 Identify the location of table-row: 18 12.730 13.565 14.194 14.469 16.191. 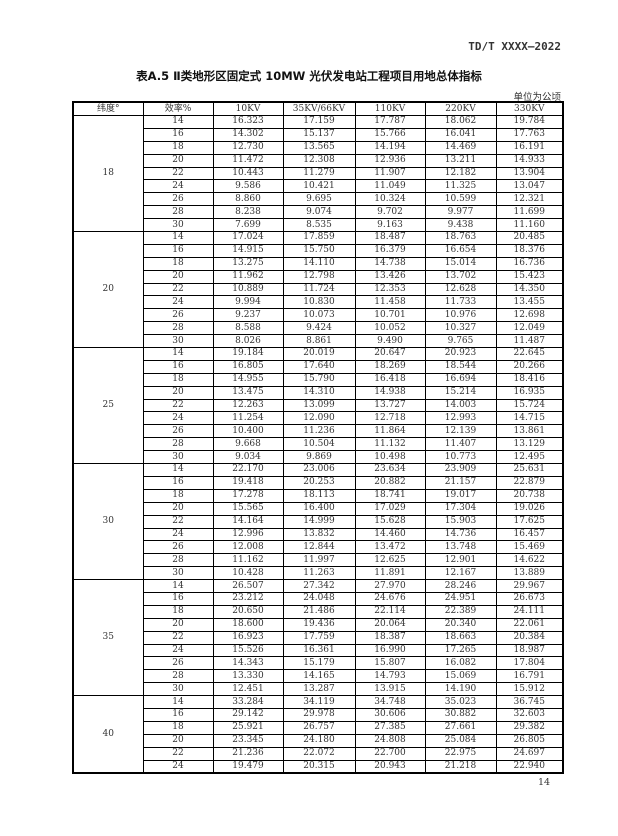
(318, 147).